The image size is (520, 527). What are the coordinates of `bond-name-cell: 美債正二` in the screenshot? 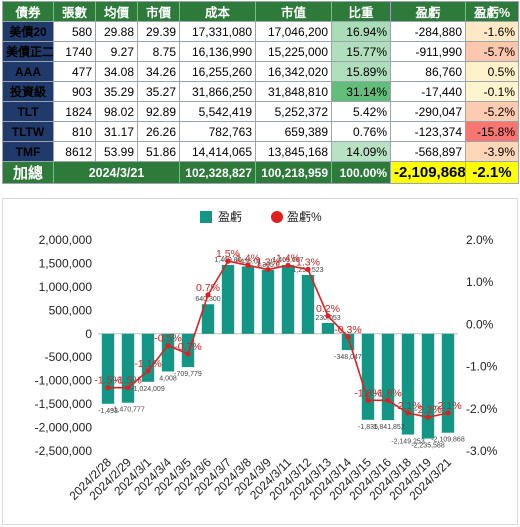 It's located at (28, 51).